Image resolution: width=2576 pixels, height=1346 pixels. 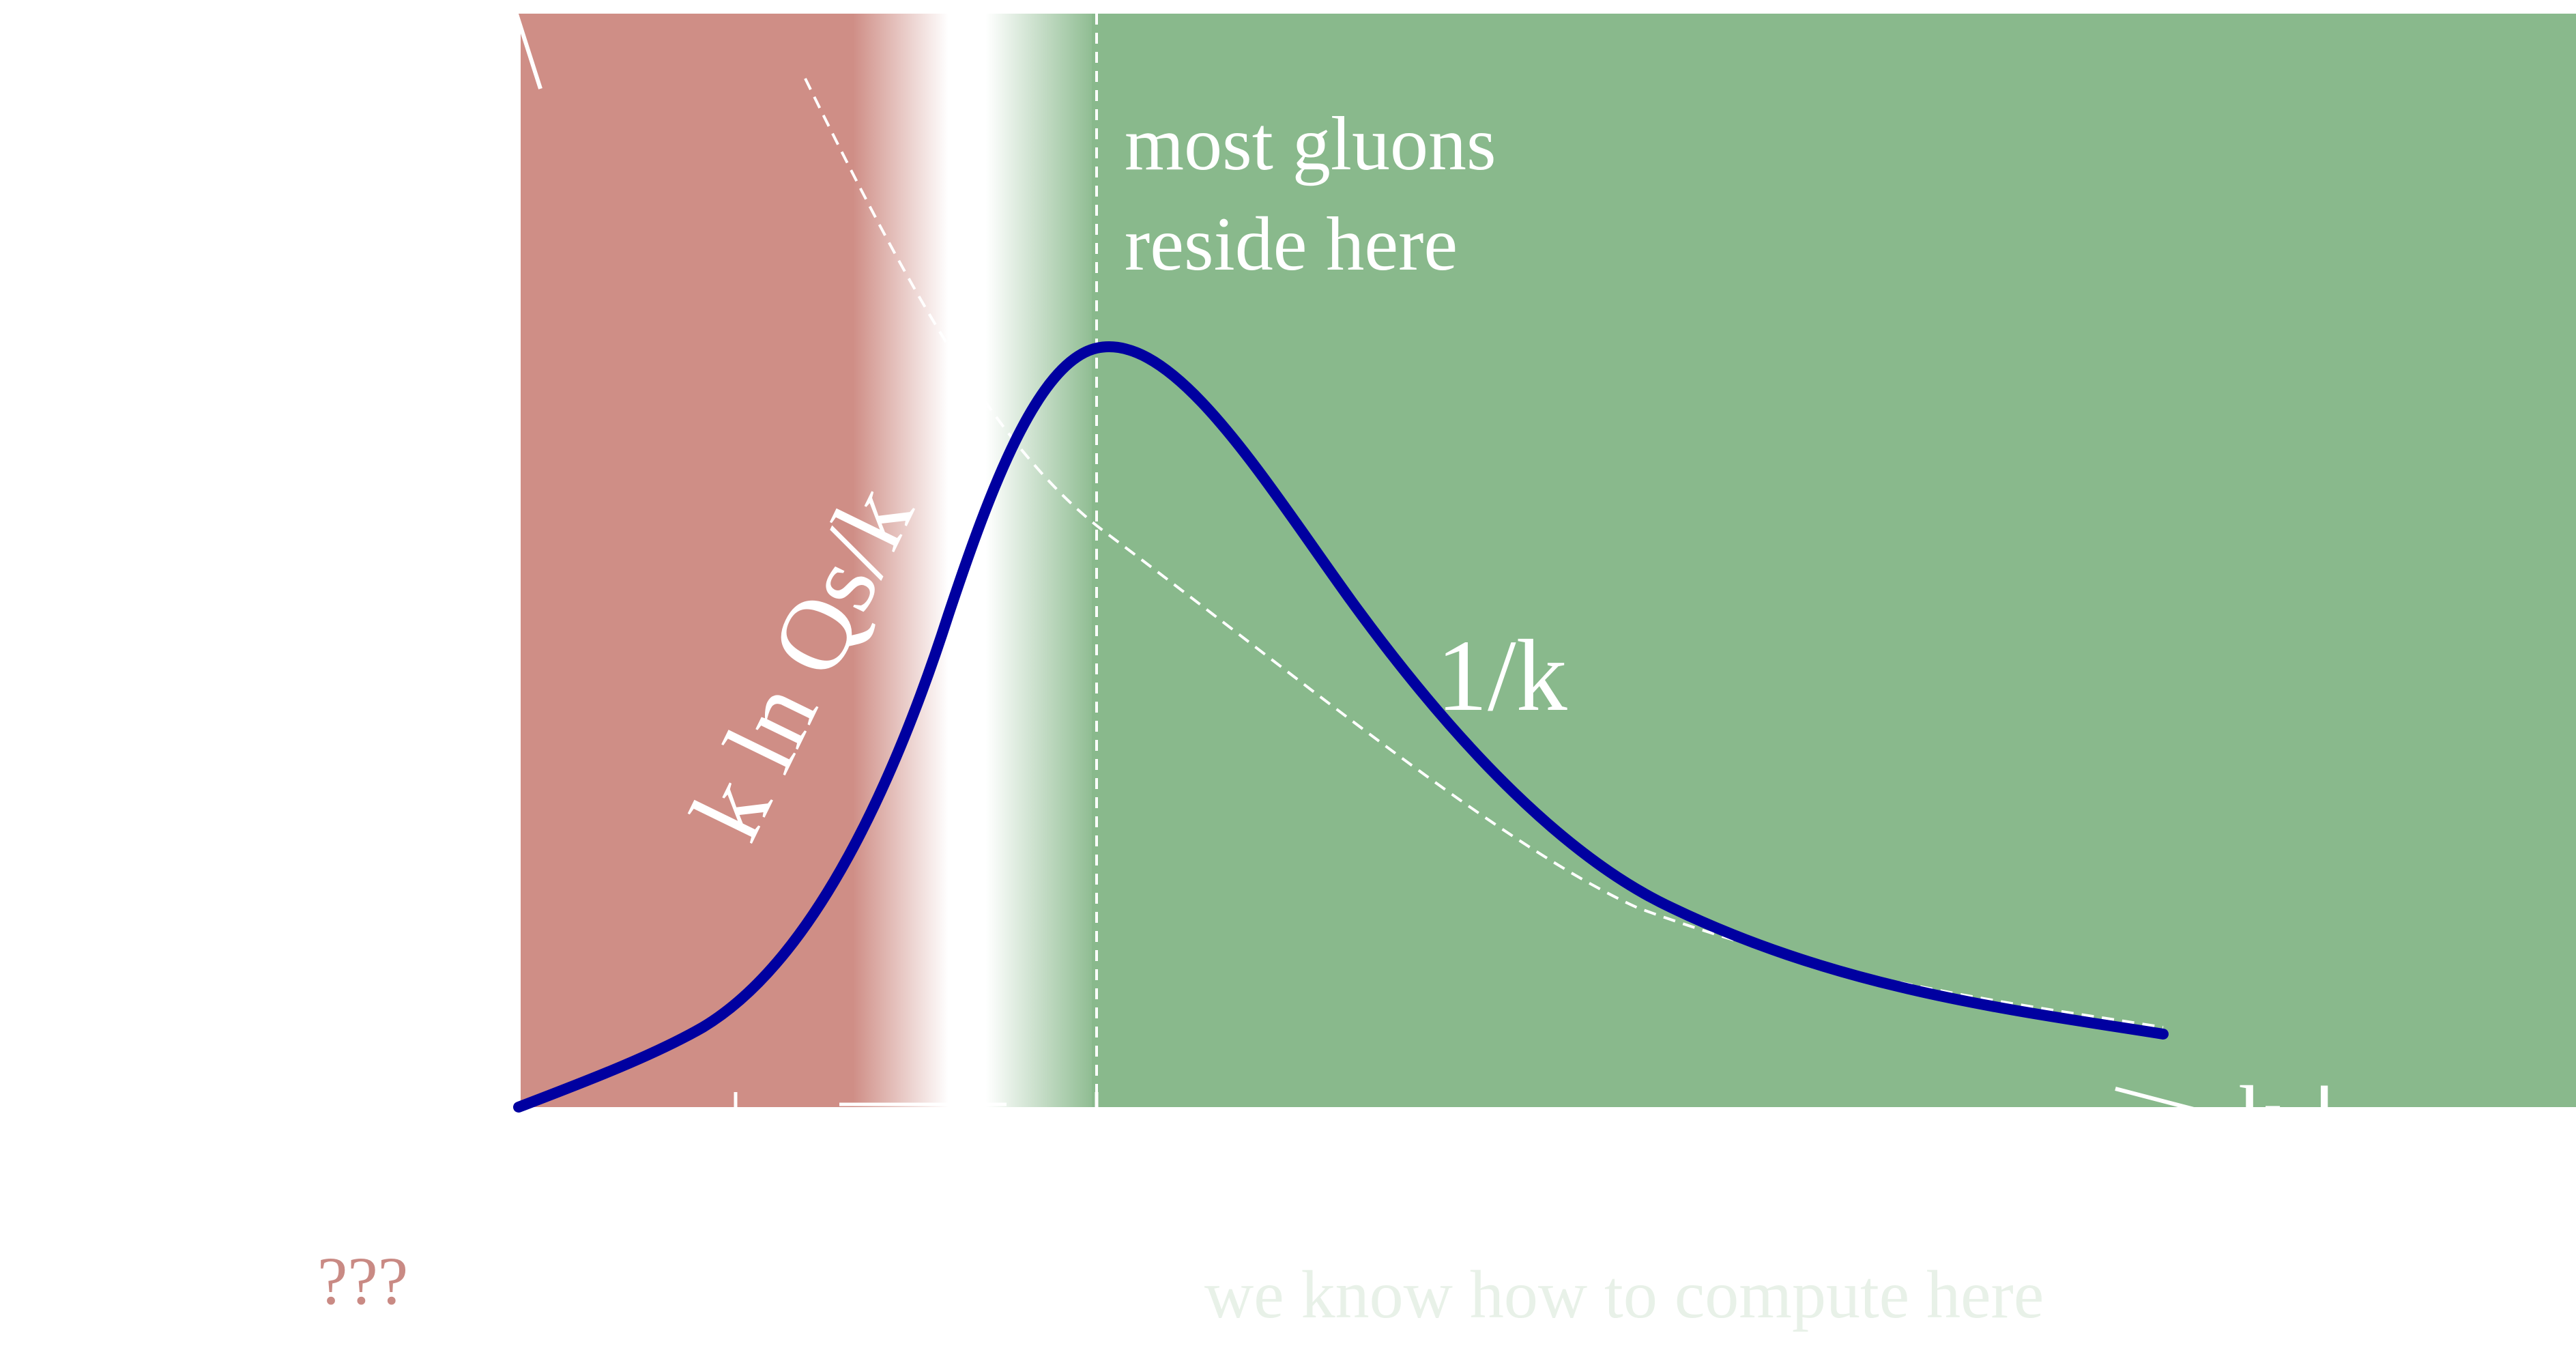 I want to click on y-axis-label: k φ(k), so click(x=277, y=90).